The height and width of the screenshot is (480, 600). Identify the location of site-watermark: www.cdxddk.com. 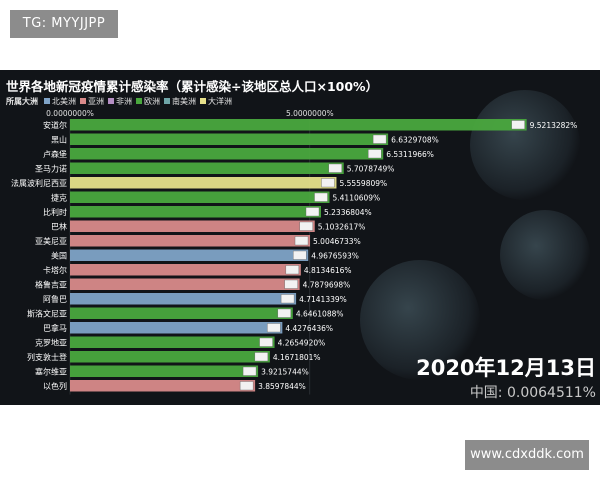
(527, 455).